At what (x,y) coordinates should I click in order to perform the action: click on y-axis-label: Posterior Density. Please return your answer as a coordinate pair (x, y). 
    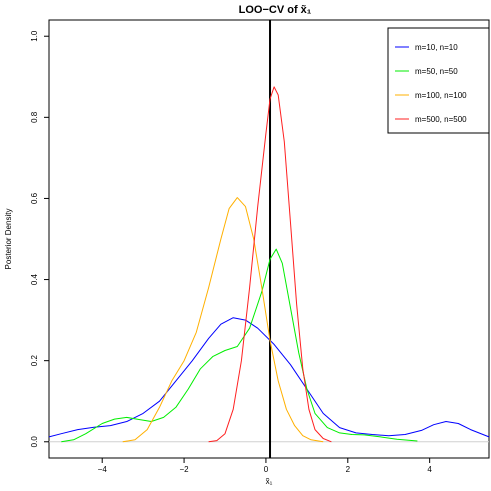
    Looking at the image, I should click on (8, 239).